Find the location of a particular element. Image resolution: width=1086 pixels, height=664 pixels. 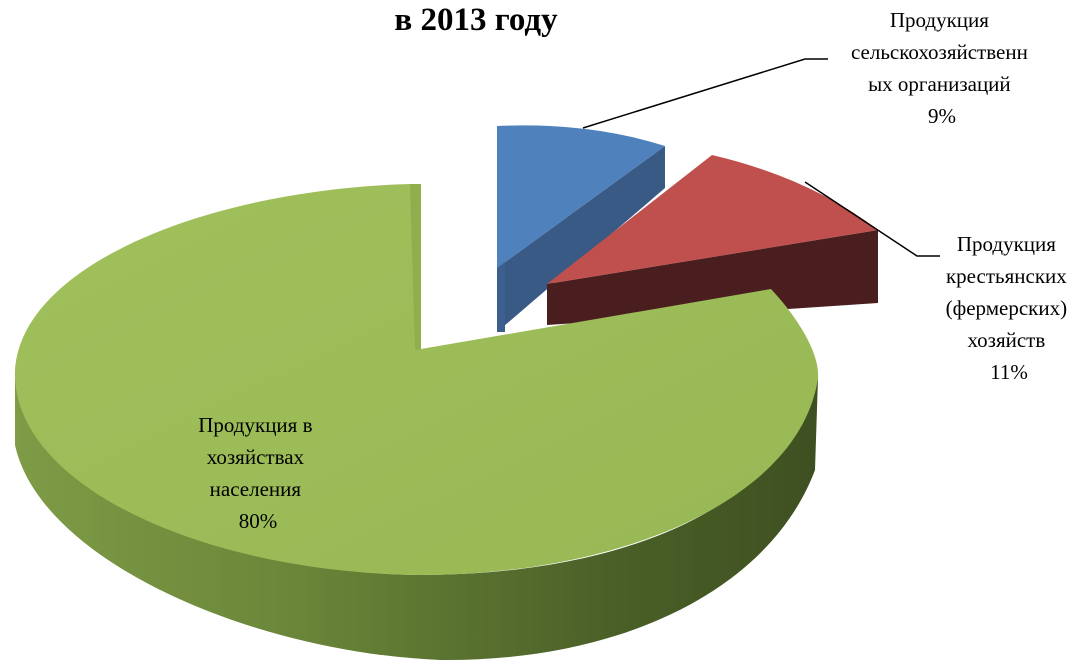

label-line: 9% is located at coordinates (942, 116).